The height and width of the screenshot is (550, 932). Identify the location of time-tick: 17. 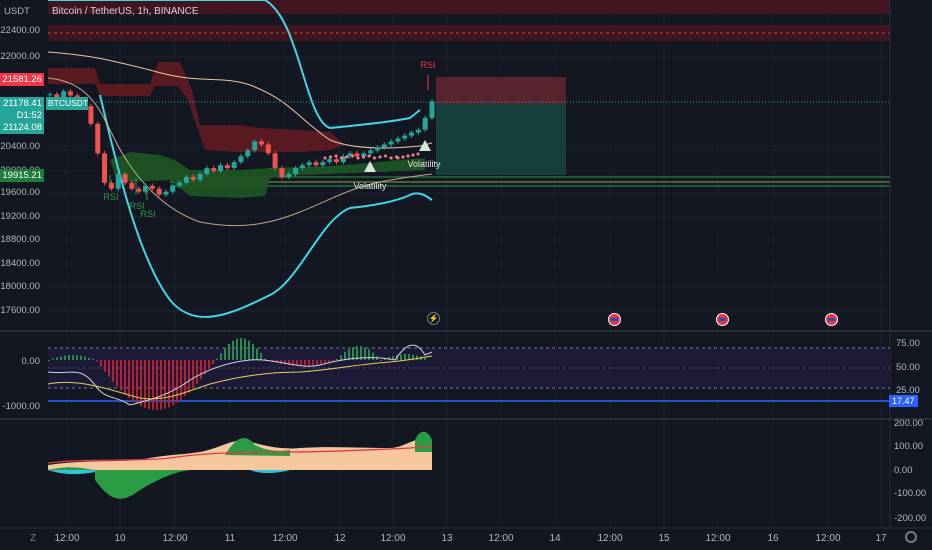
(881, 538).